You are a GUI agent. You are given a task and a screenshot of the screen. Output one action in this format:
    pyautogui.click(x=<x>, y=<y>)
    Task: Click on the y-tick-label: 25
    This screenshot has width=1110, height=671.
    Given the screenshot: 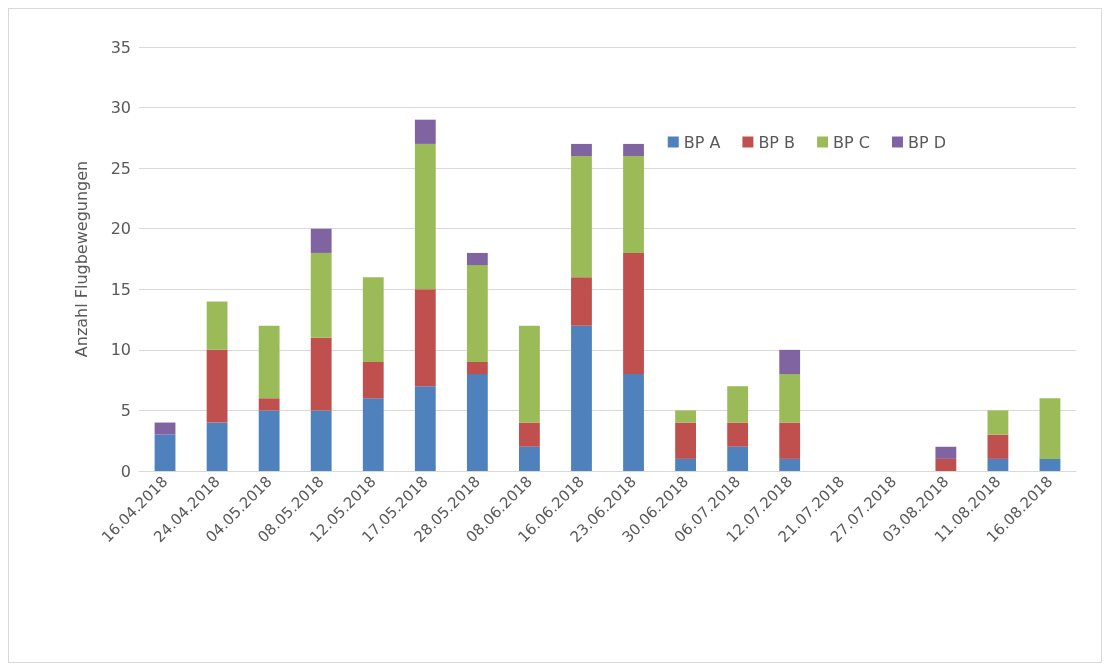 What is the action you would take?
    pyautogui.click(x=120, y=168)
    